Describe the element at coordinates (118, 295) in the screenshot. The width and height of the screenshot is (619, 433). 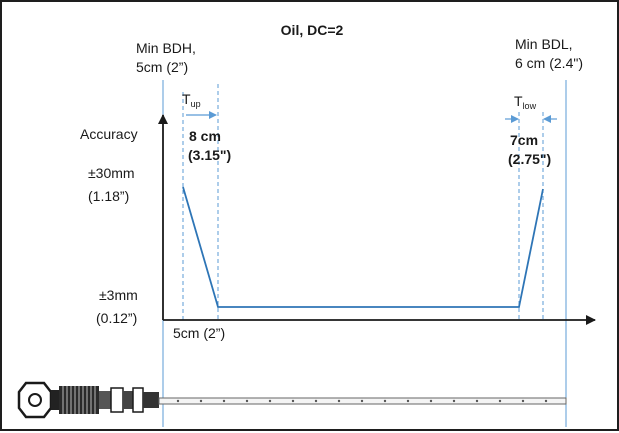
I see `y-low-label: ±3mm` at that location.